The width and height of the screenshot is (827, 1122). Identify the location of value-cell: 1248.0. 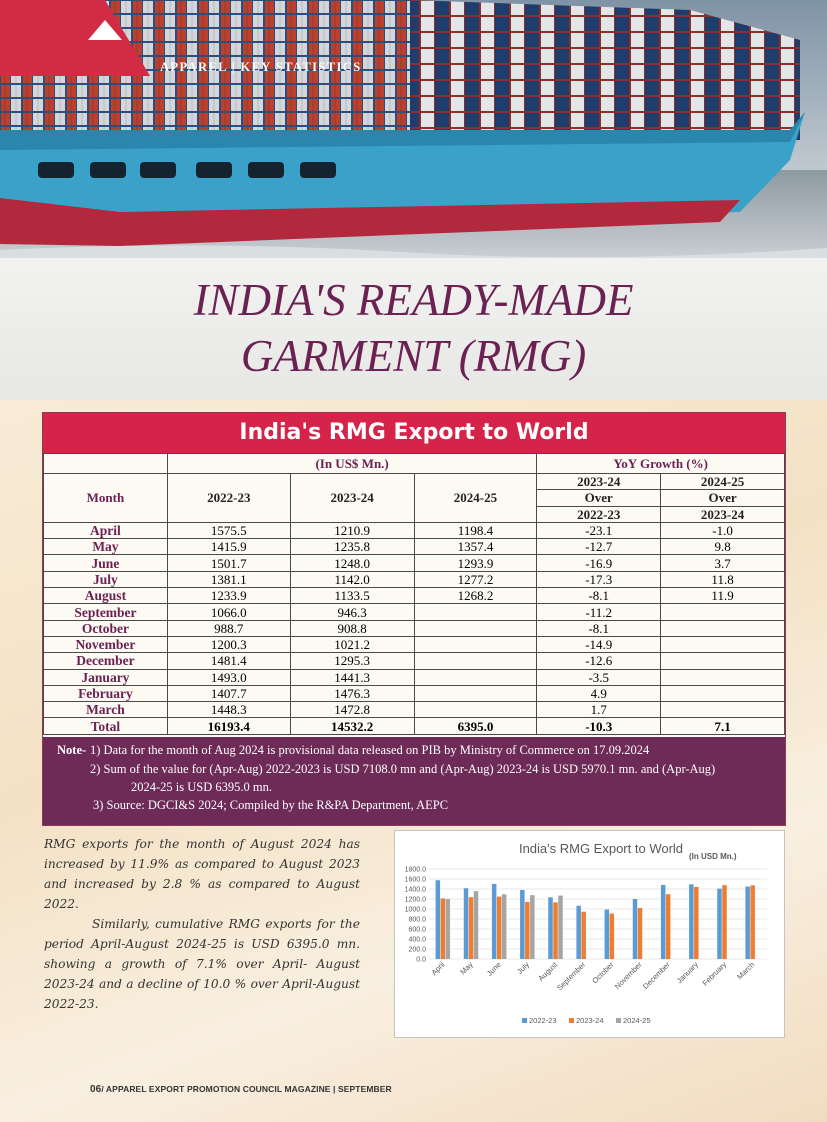
(352, 563).